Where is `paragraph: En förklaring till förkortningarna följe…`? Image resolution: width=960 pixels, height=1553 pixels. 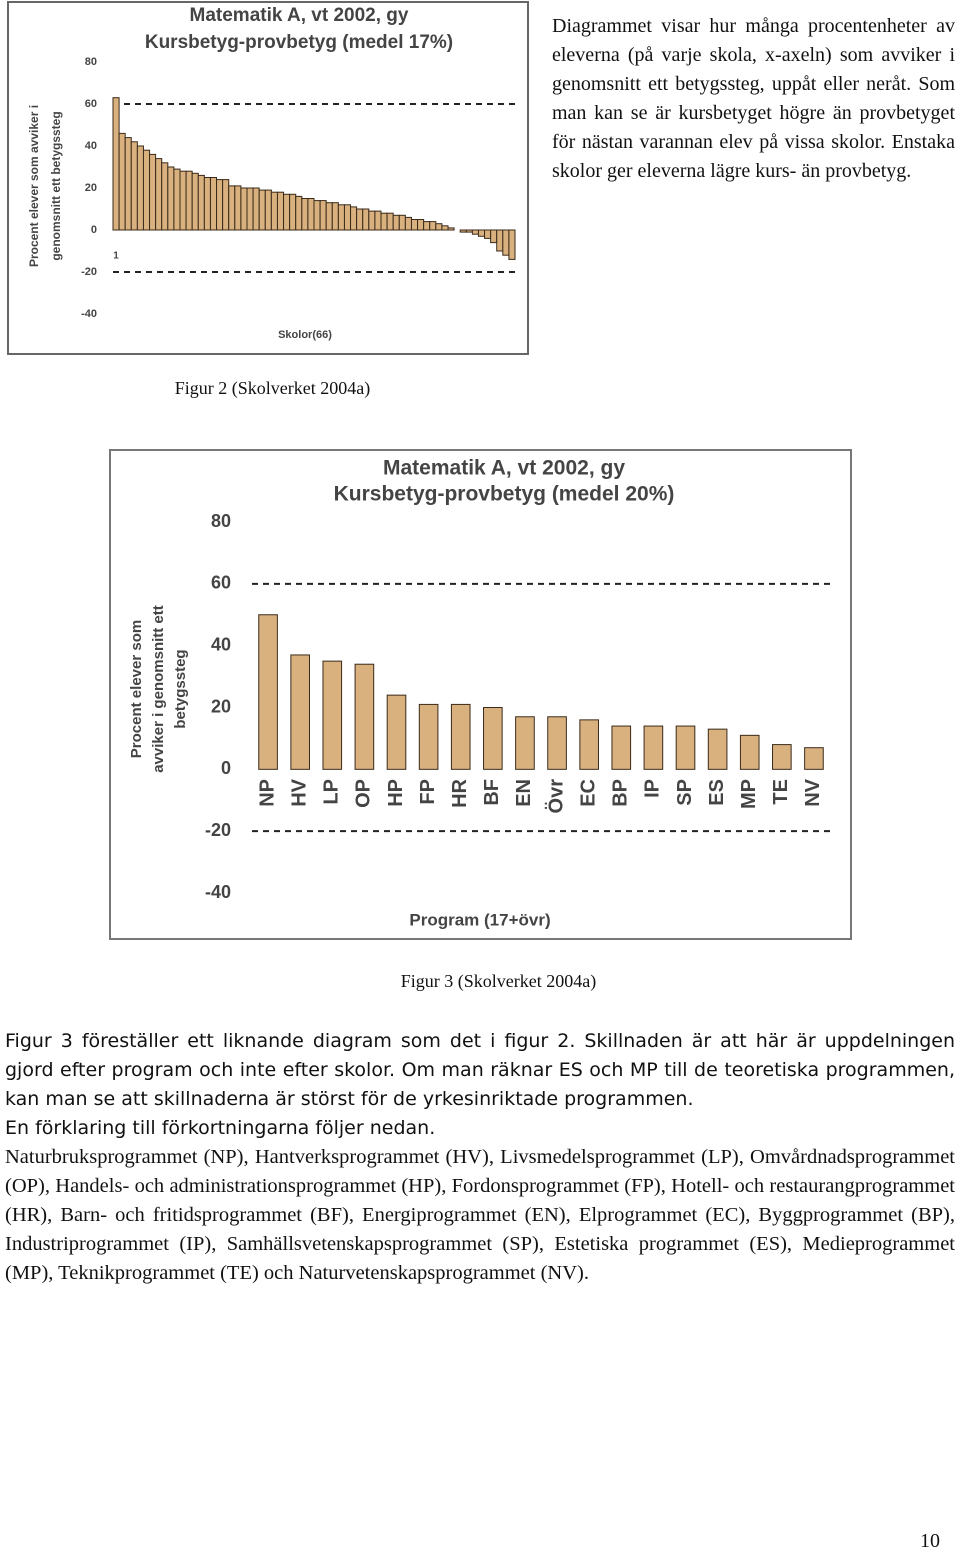
paragraph: En förklaring till förkortningarna följe… is located at coordinates (220, 1128).